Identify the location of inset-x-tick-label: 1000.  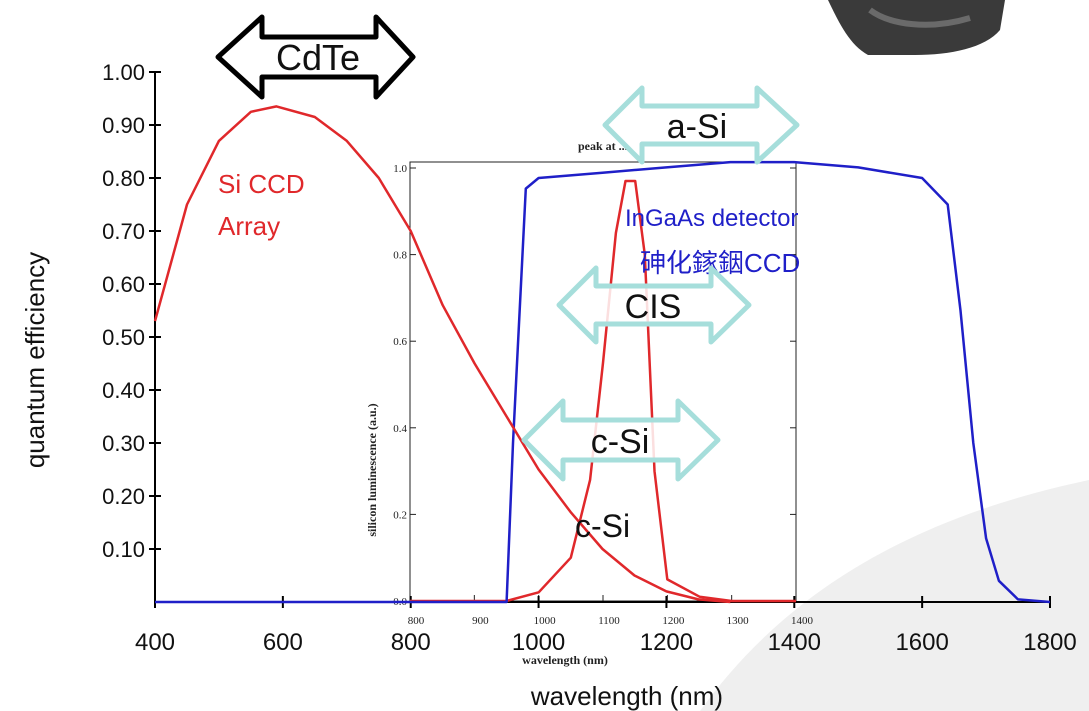
(545, 621).